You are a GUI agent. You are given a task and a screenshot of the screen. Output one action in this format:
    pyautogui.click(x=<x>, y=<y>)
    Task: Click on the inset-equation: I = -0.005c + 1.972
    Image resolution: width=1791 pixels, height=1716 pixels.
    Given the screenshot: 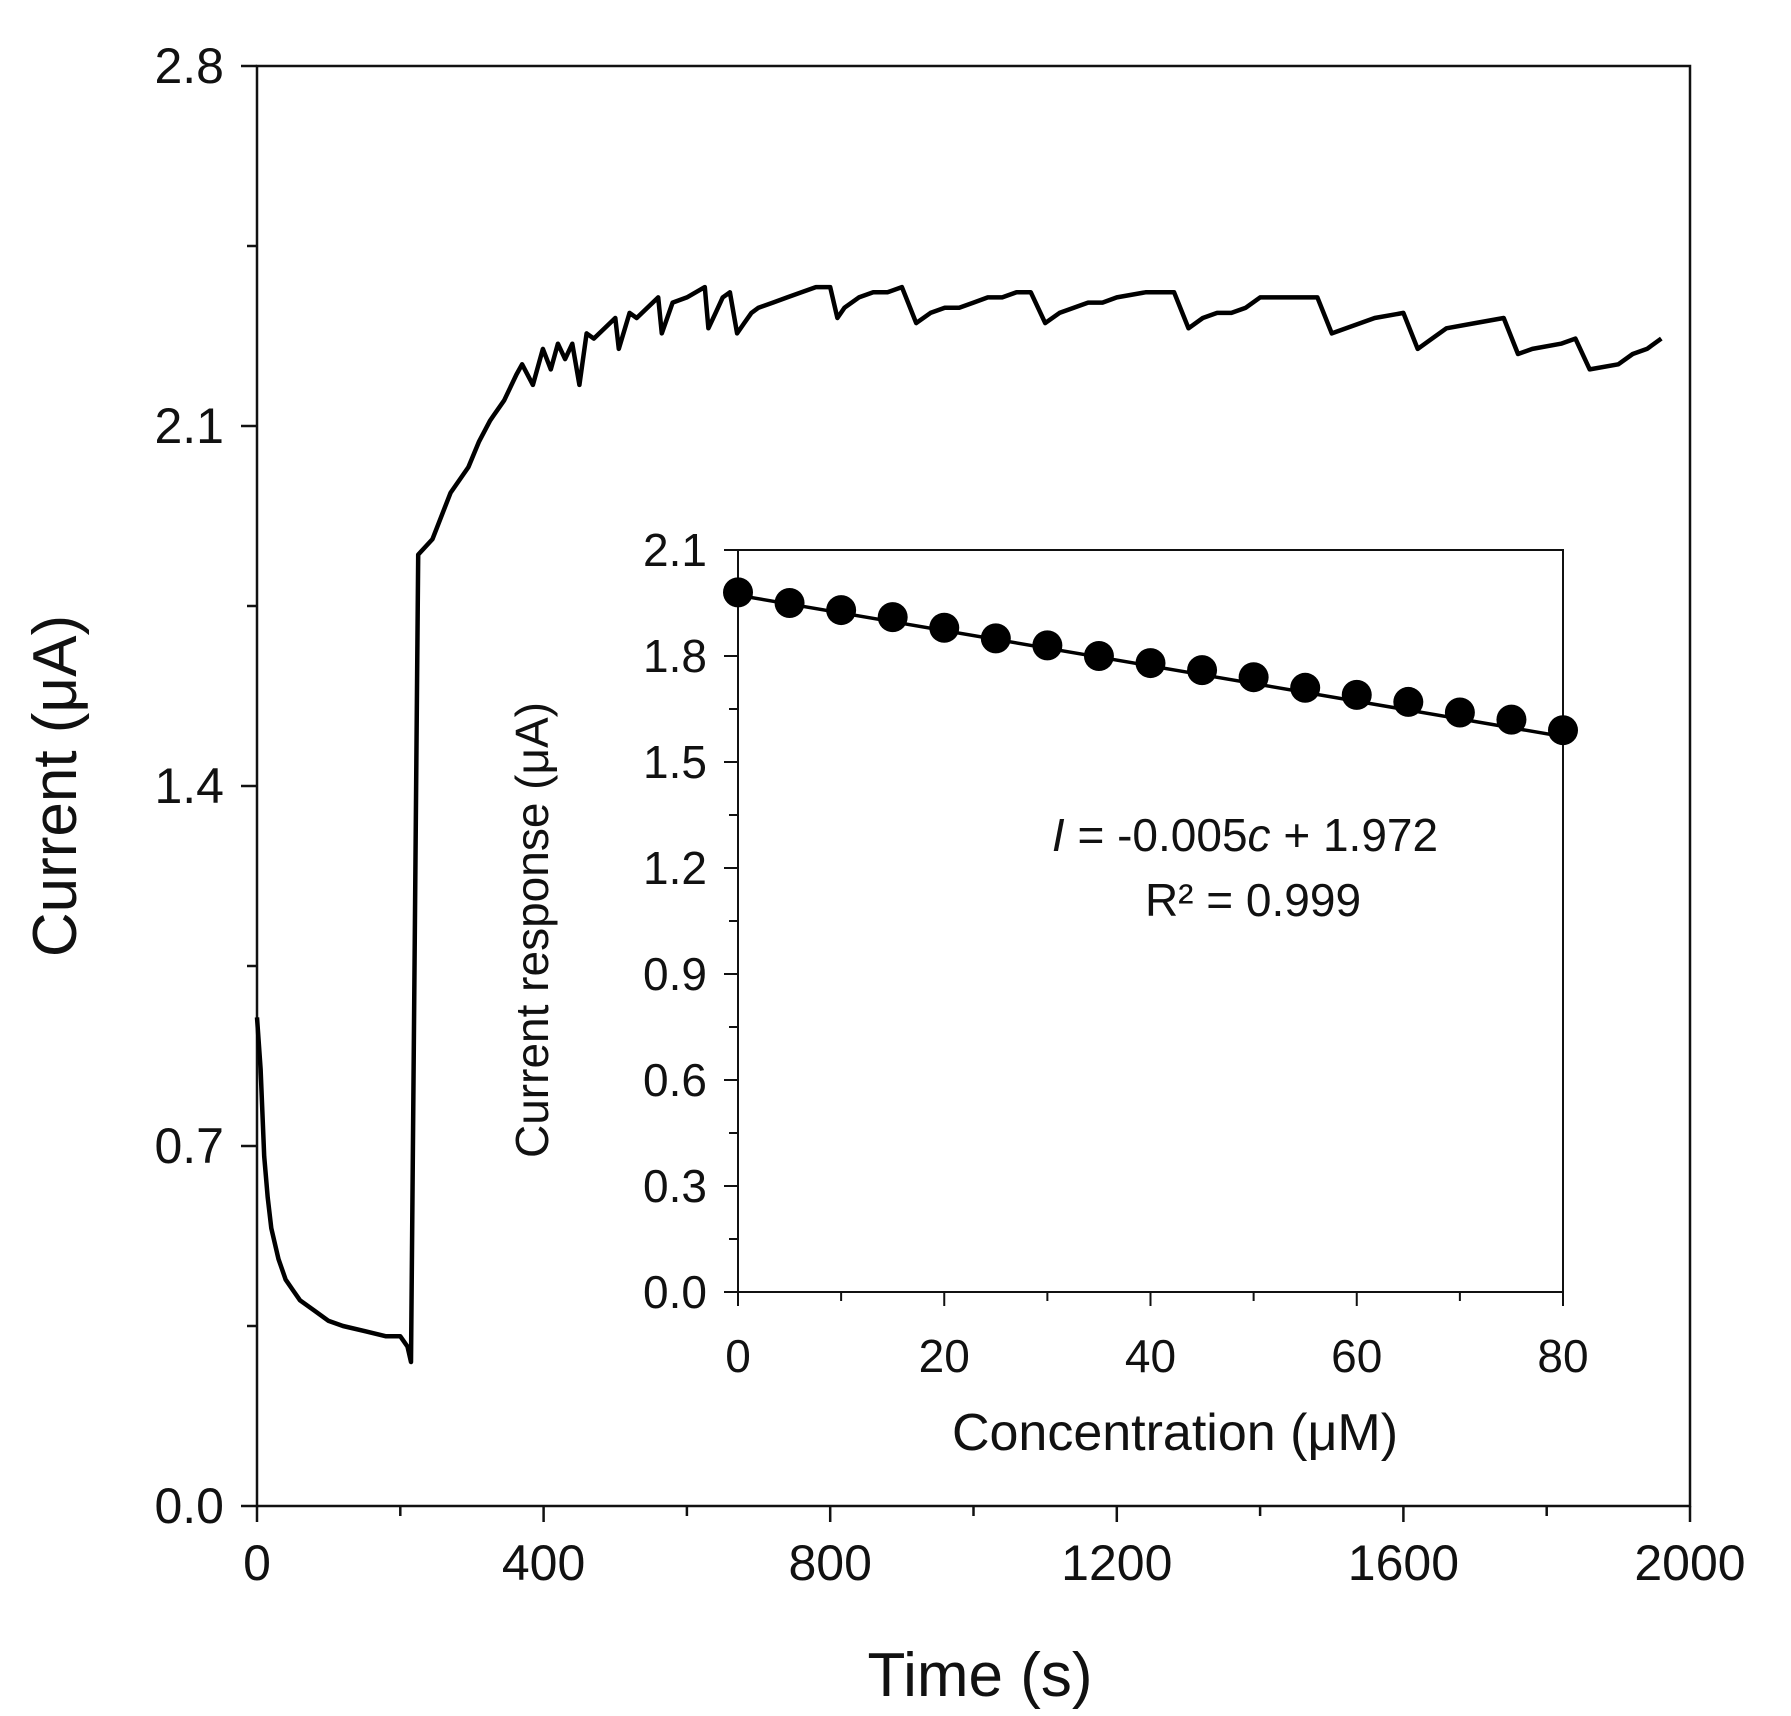 What is the action you would take?
    pyautogui.click(x=1245, y=835)
    